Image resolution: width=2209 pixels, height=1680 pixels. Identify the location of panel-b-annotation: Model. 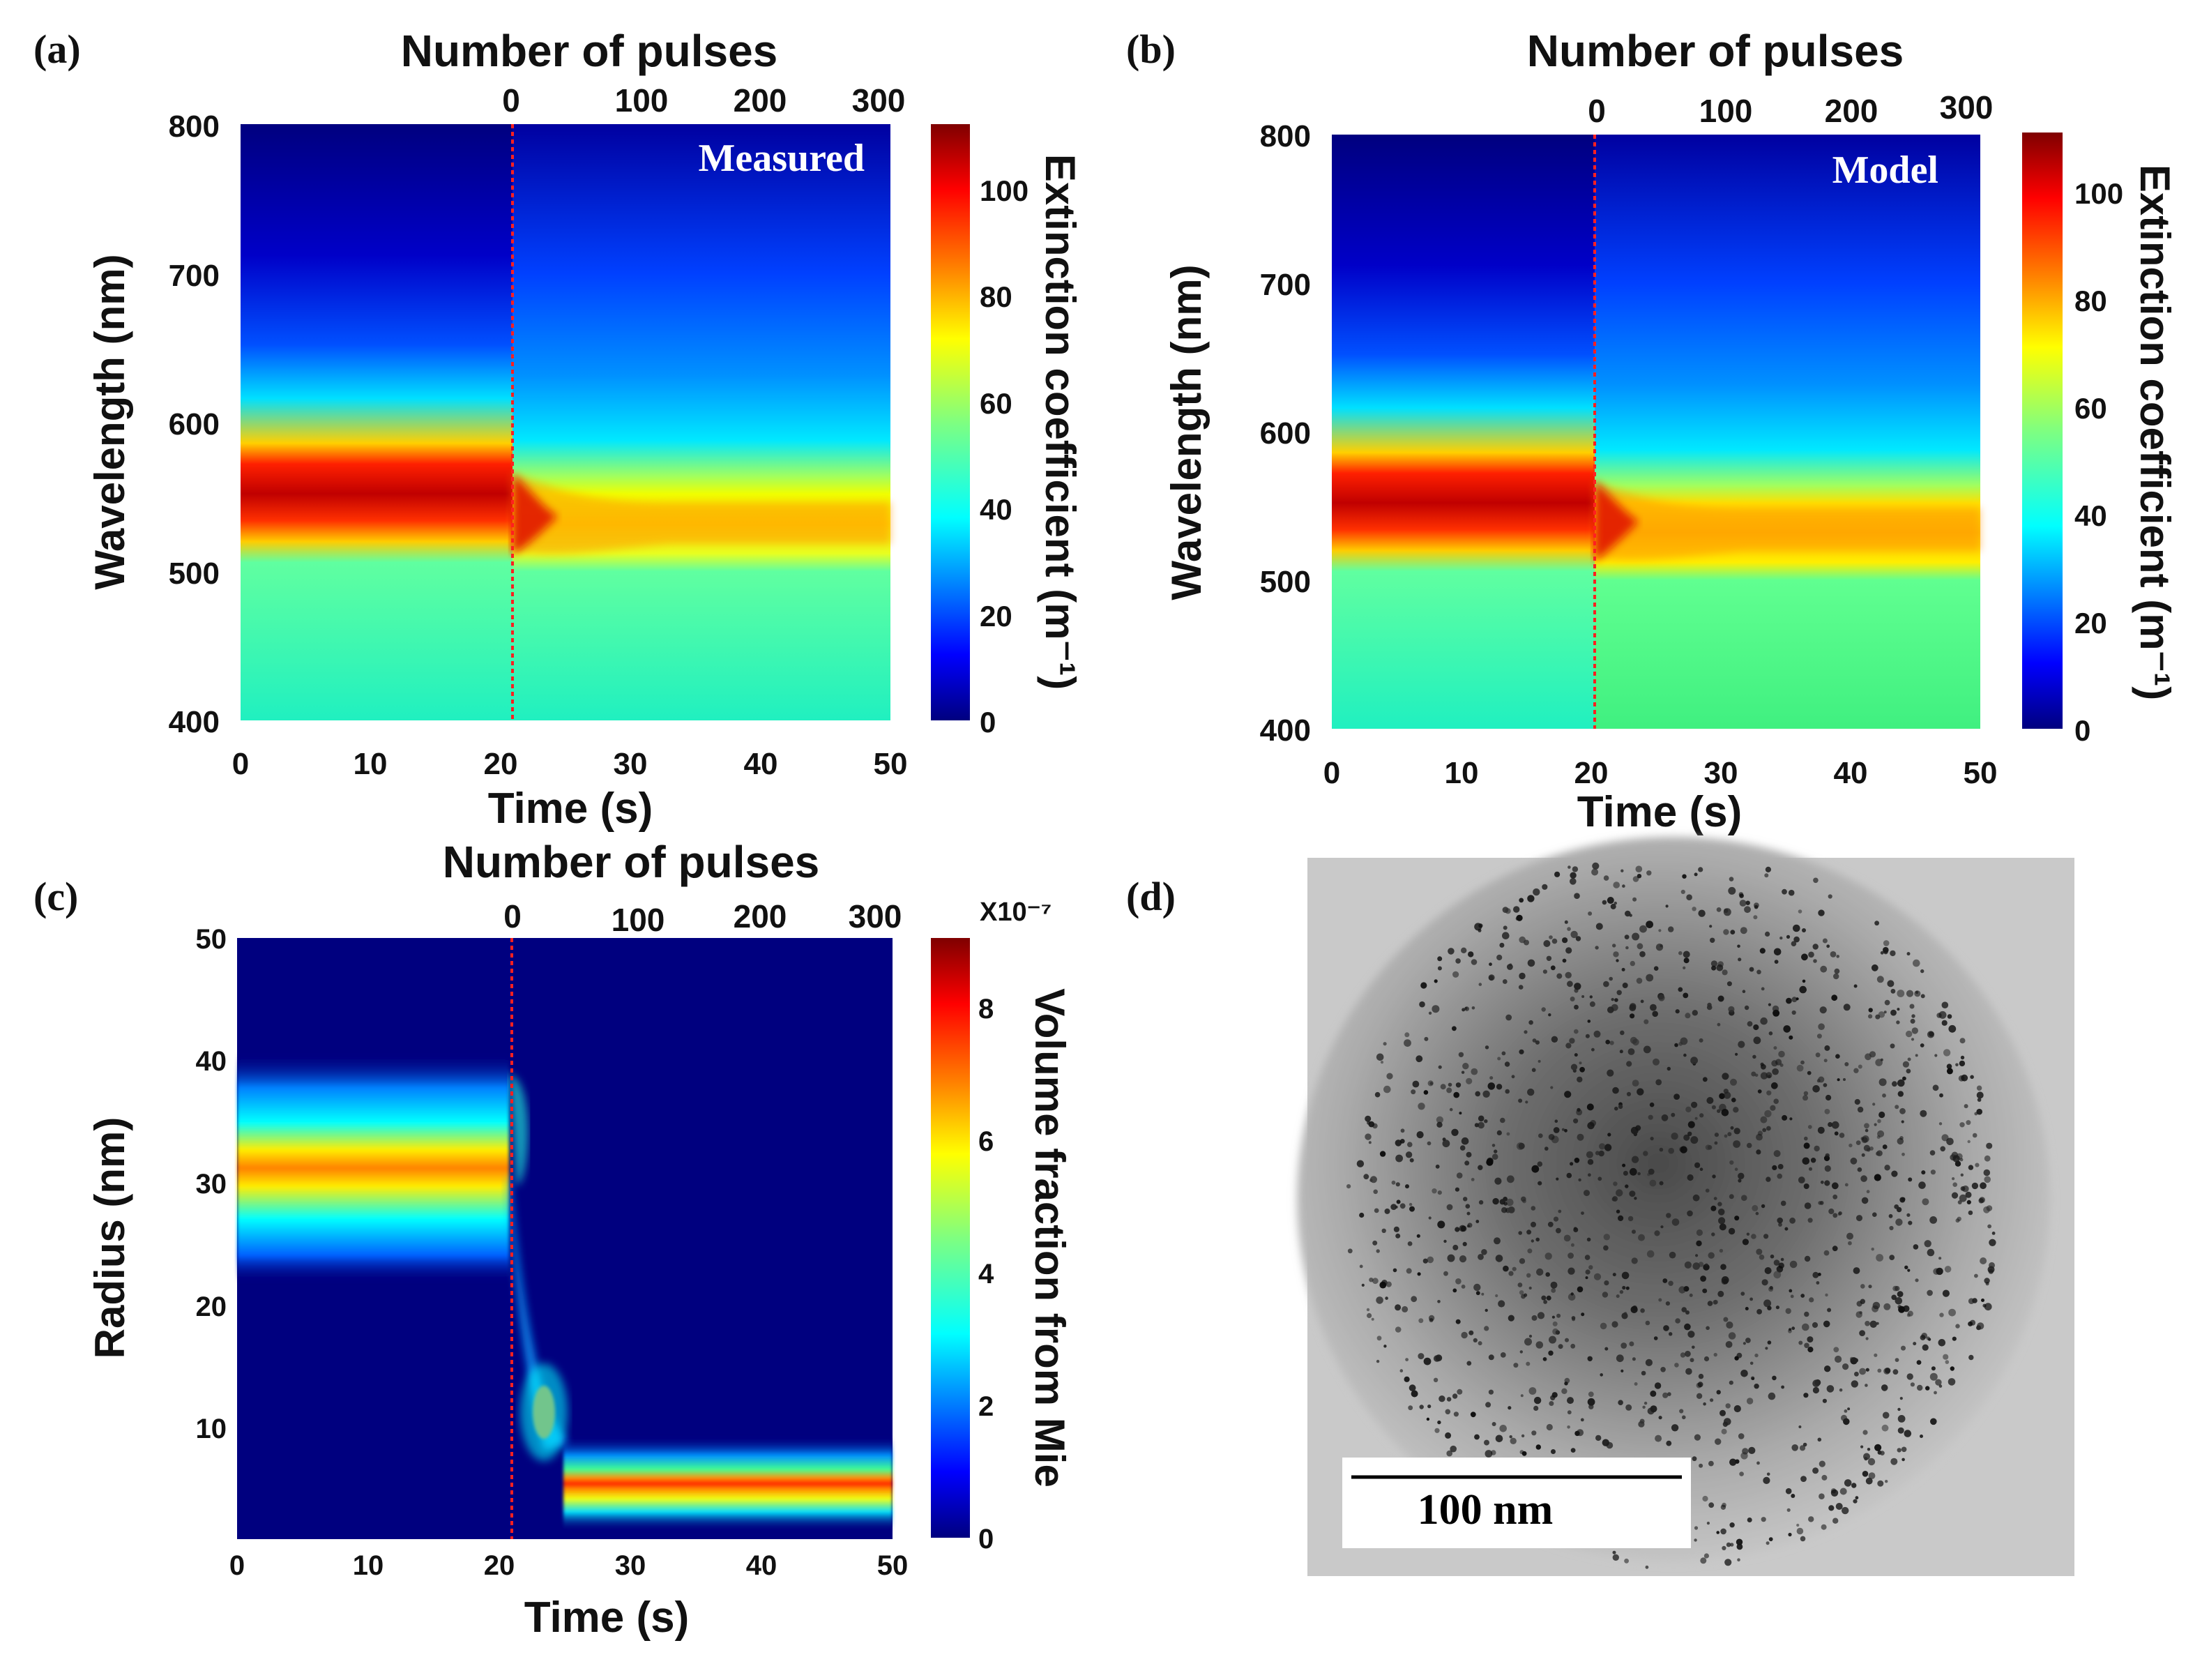
(1885, 170).